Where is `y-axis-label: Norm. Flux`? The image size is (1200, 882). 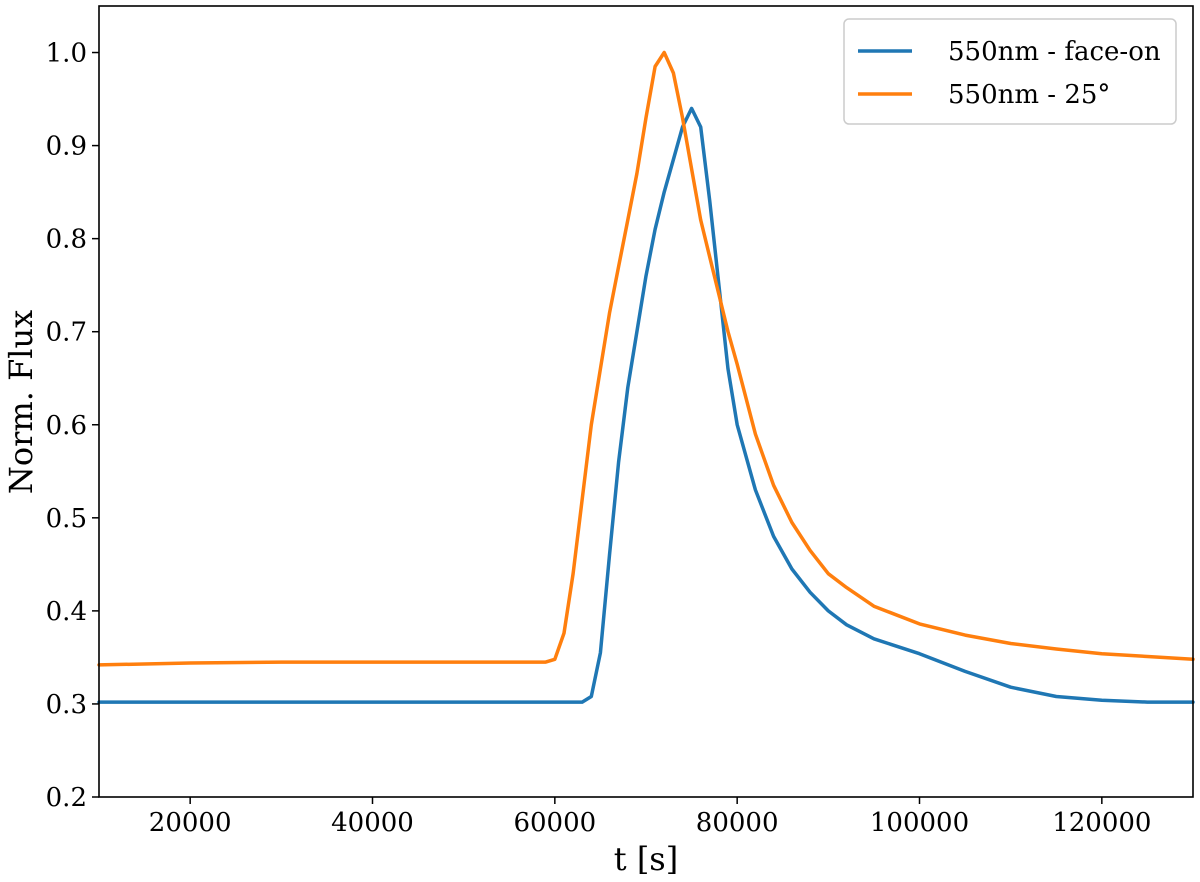 y-axis-label: Norm. Flux is located at coordinates (21, 402).